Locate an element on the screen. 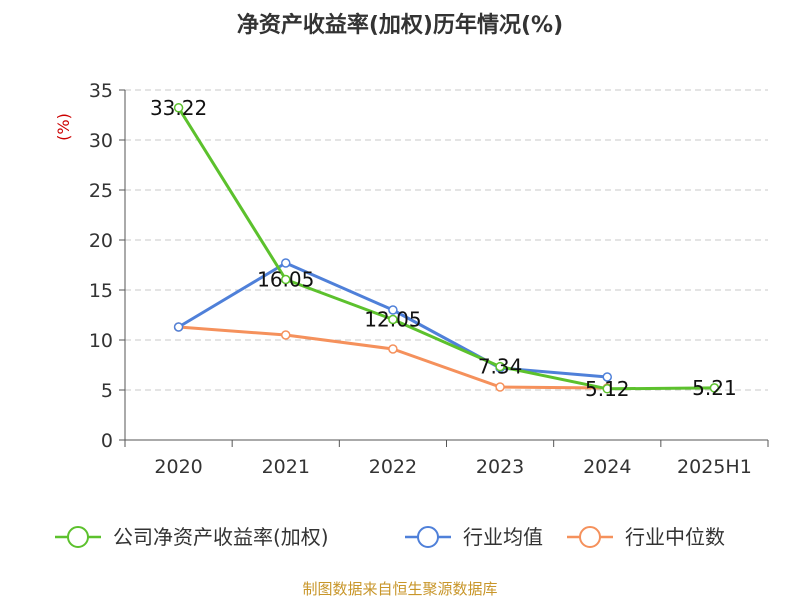 This screenshot has width=800, height=600. point-s2-2021 is located at coordinates (286, 335).